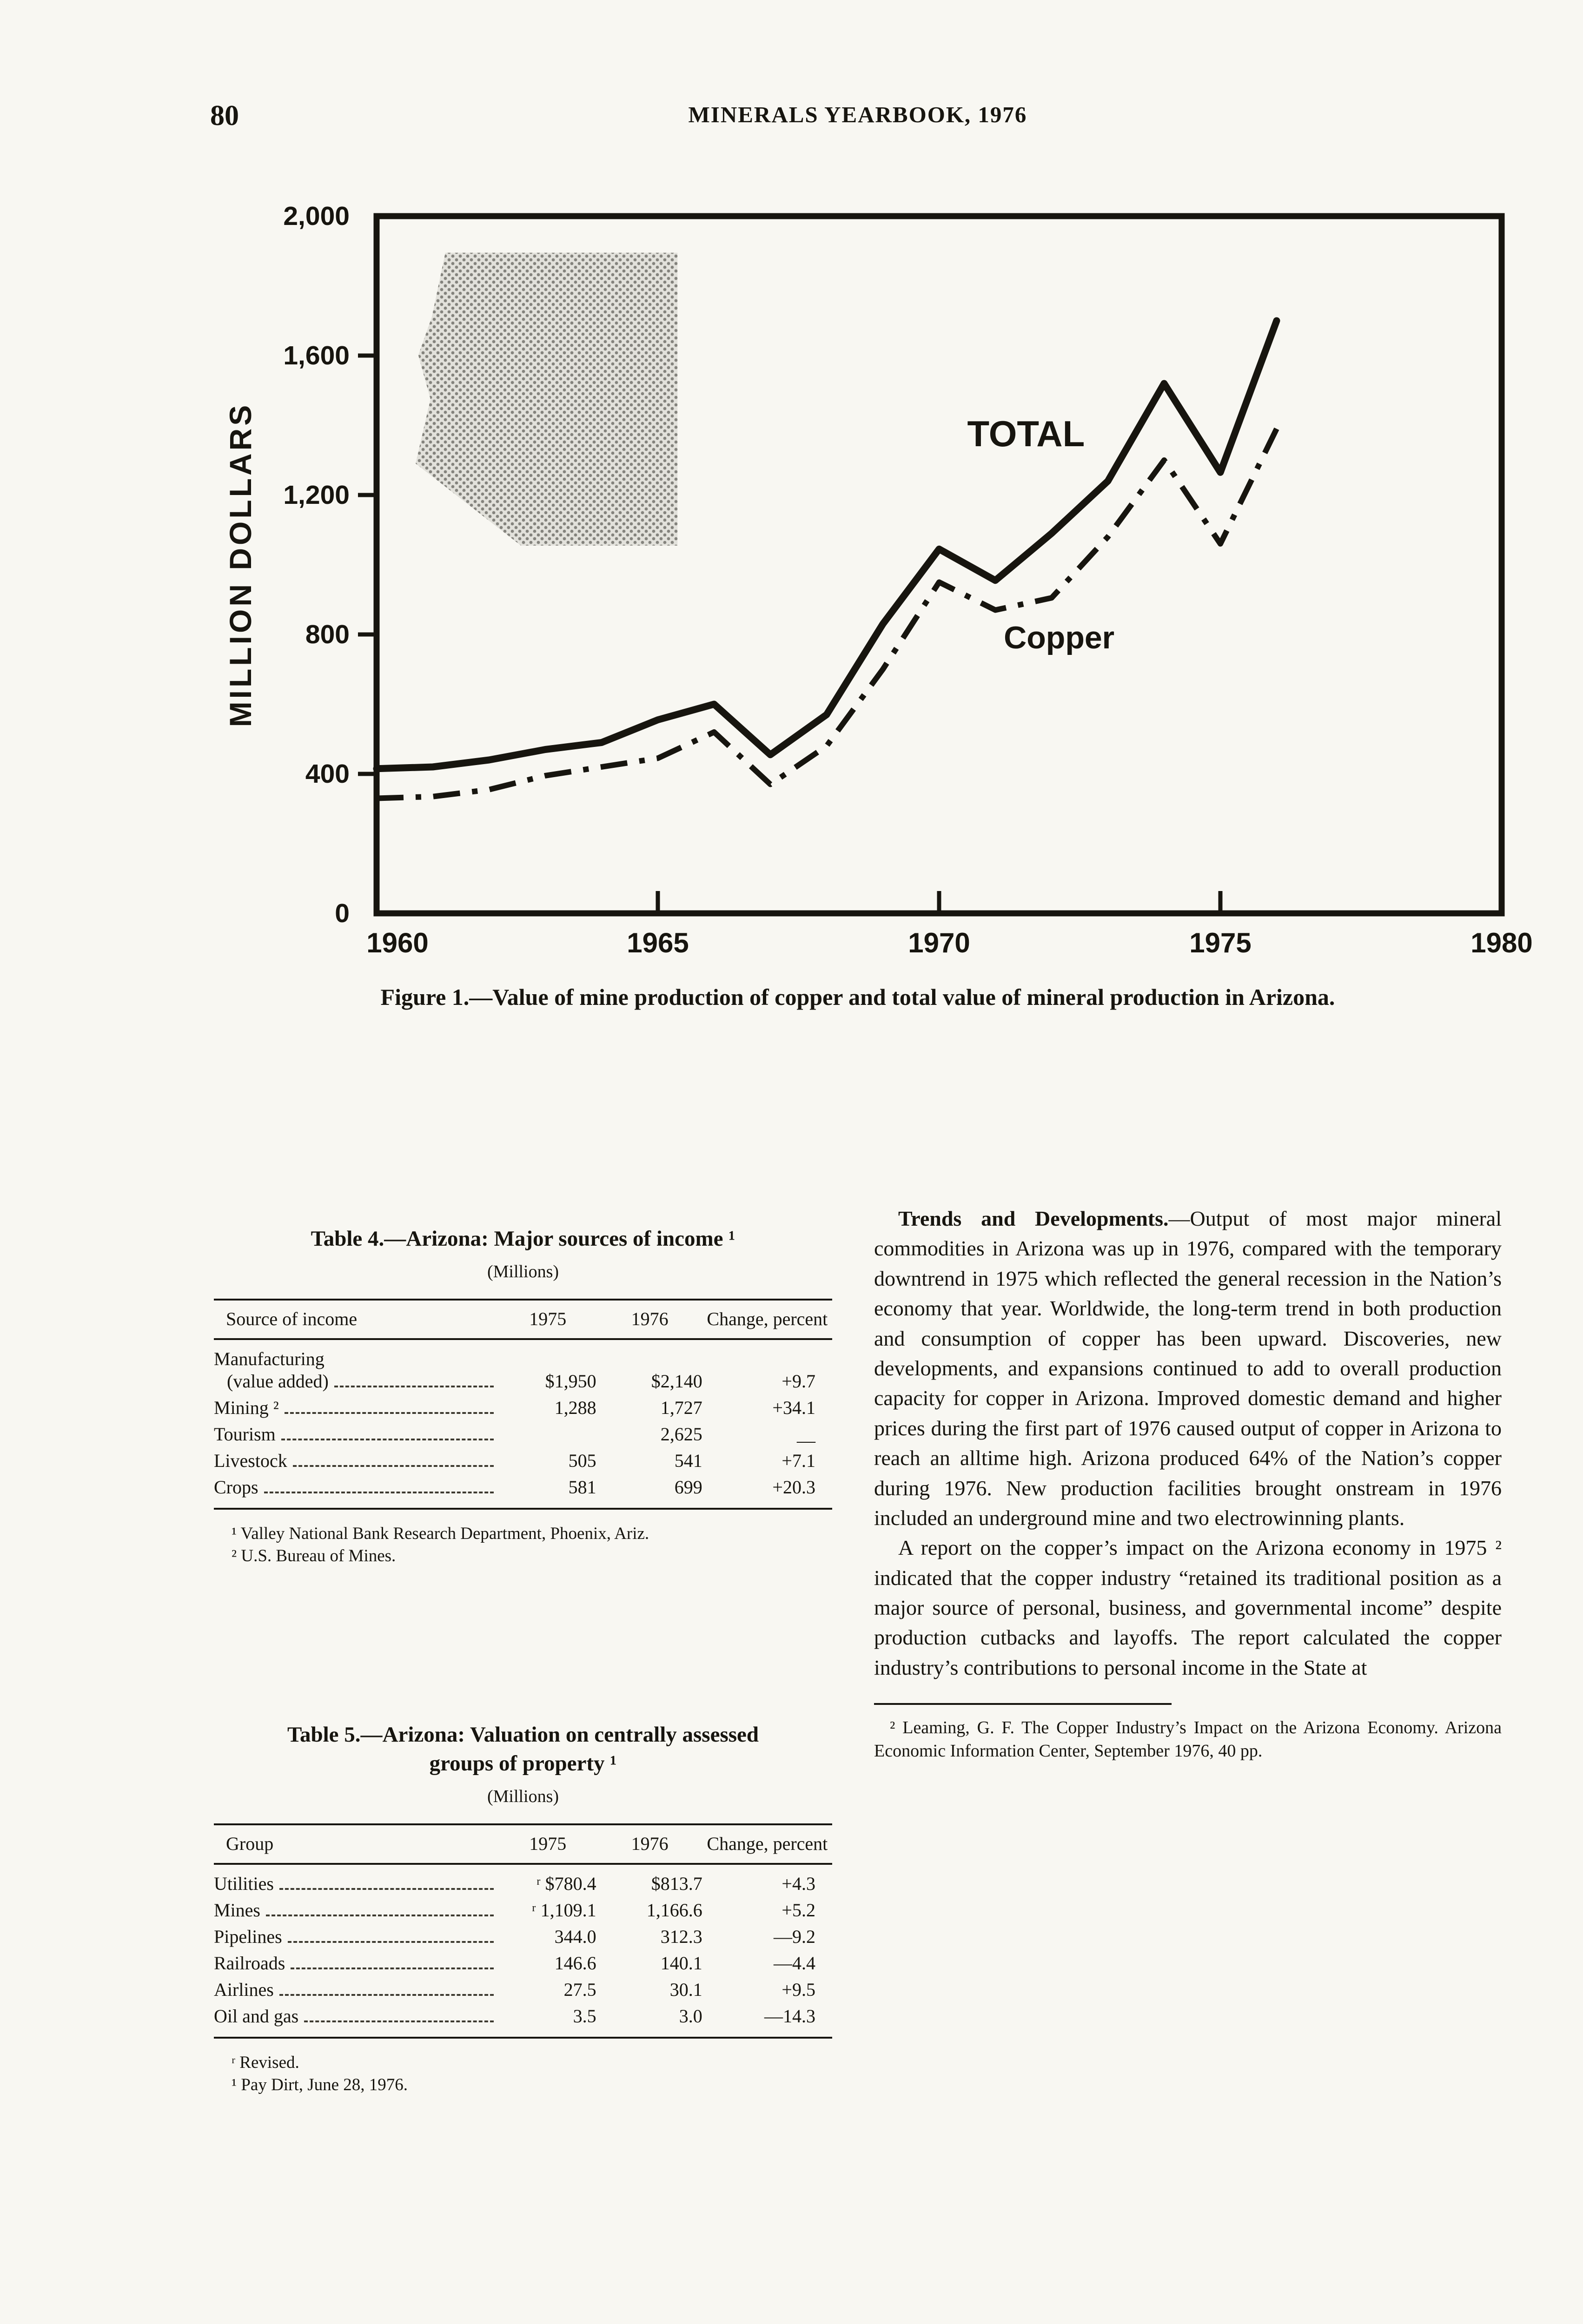 The height and width of the screenshot is (2324, 1583). I want to click on y-tick-label: 1,200, so click(316, 495).